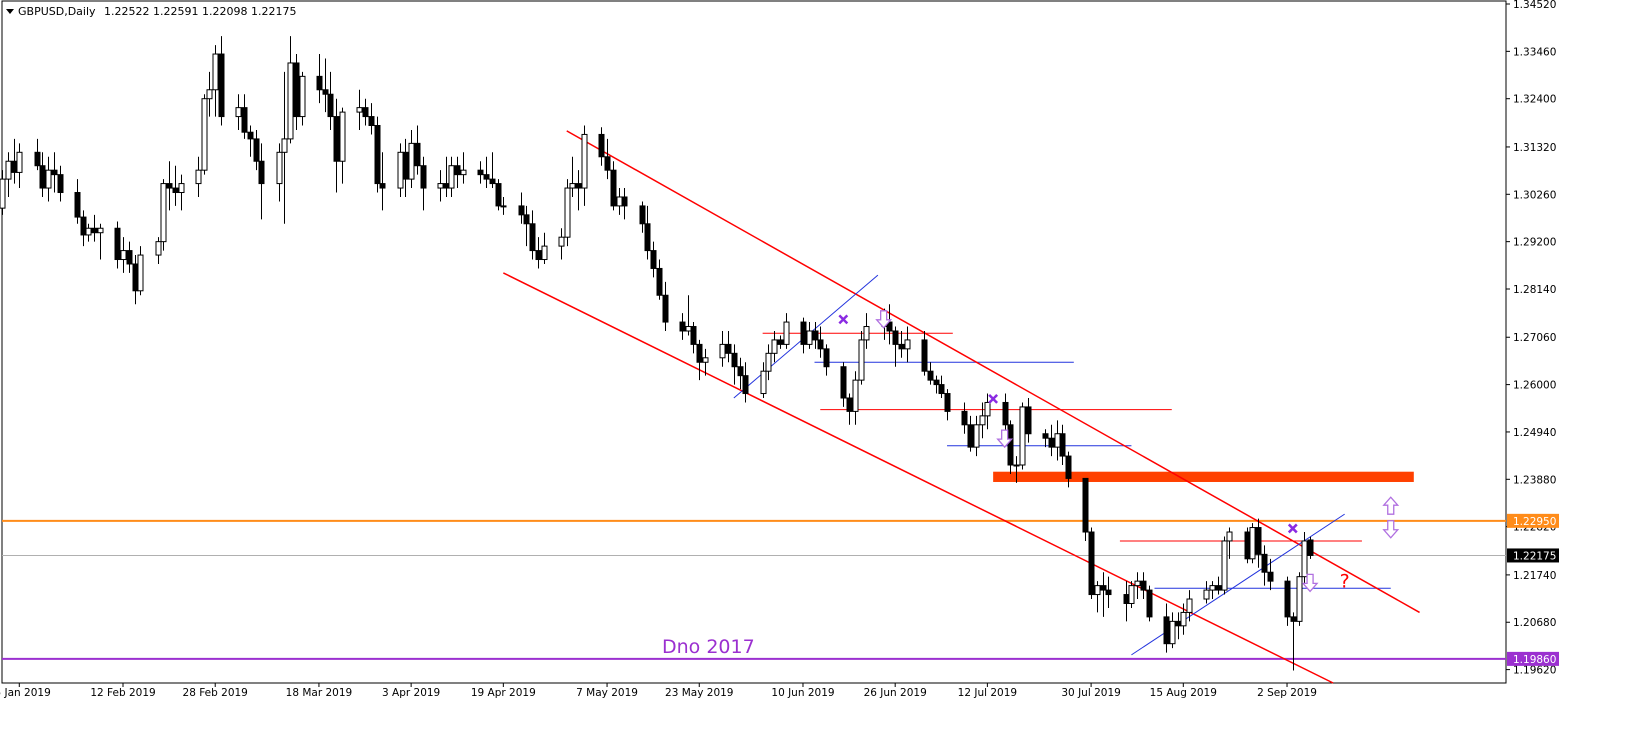 Image resolution: width=1633 pixels, height=733 pixels. Describe the element at coordinates (1534, 433) in the screenshot. I see `y-tick-label: 1.24940` at that location.